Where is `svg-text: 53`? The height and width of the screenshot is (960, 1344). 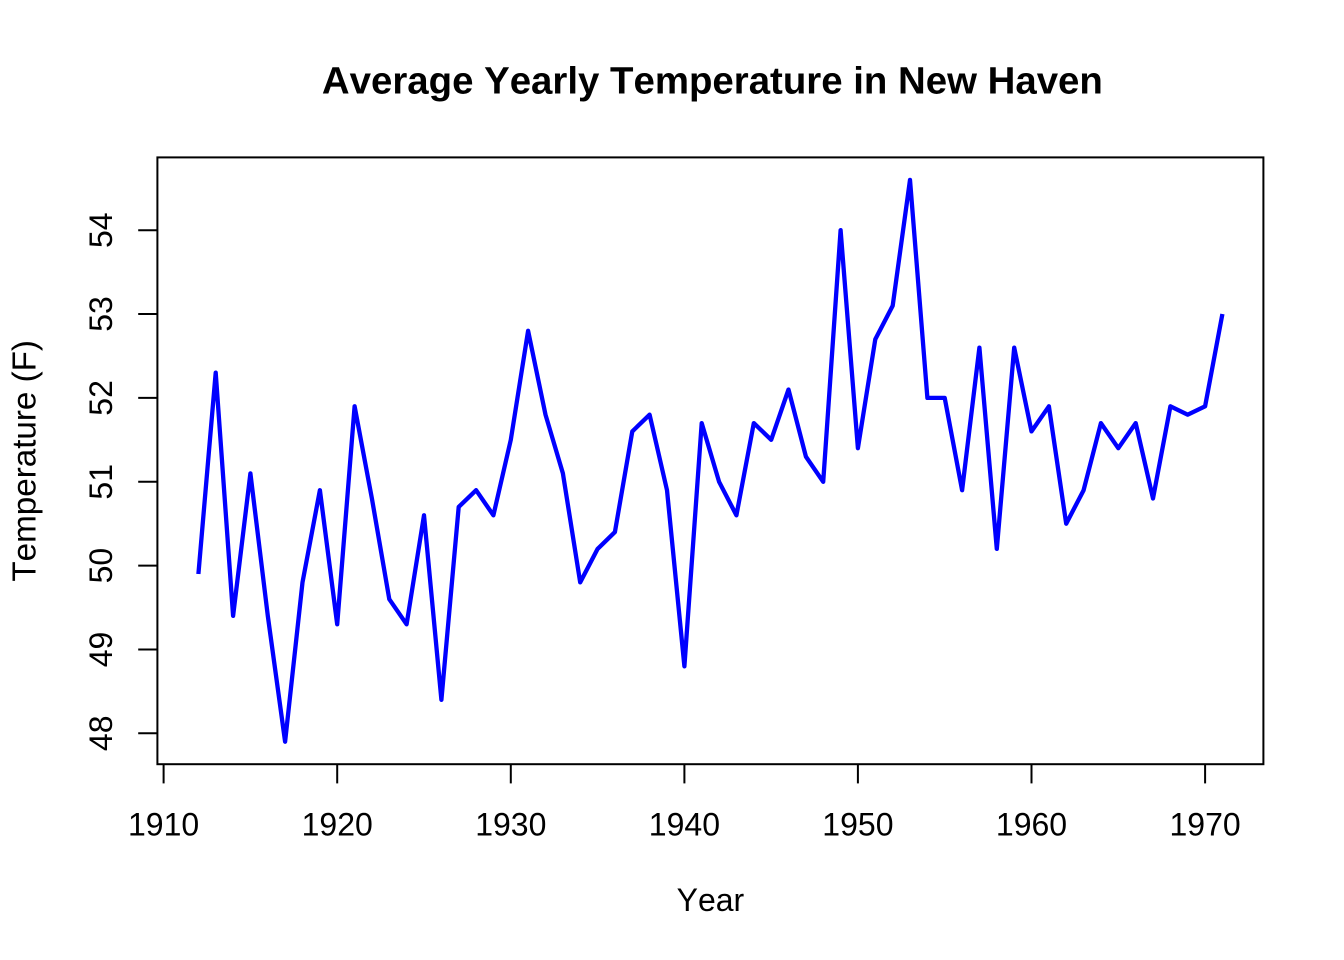
svg-text: 53 is located at coordinates (101, 314).